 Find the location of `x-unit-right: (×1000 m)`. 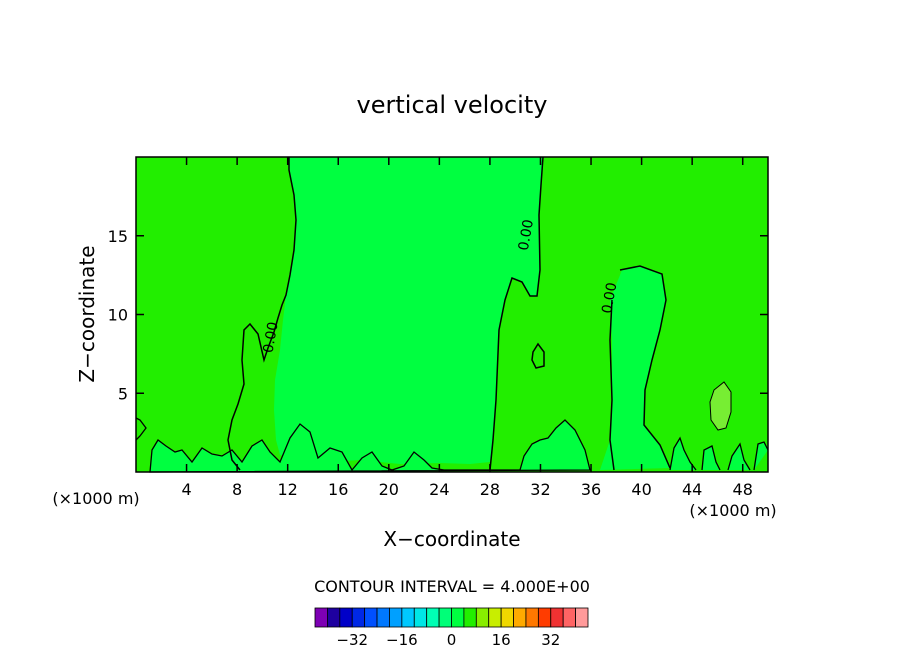

x-unit-right: (×1000 m) is located at coordinates (732, 510).